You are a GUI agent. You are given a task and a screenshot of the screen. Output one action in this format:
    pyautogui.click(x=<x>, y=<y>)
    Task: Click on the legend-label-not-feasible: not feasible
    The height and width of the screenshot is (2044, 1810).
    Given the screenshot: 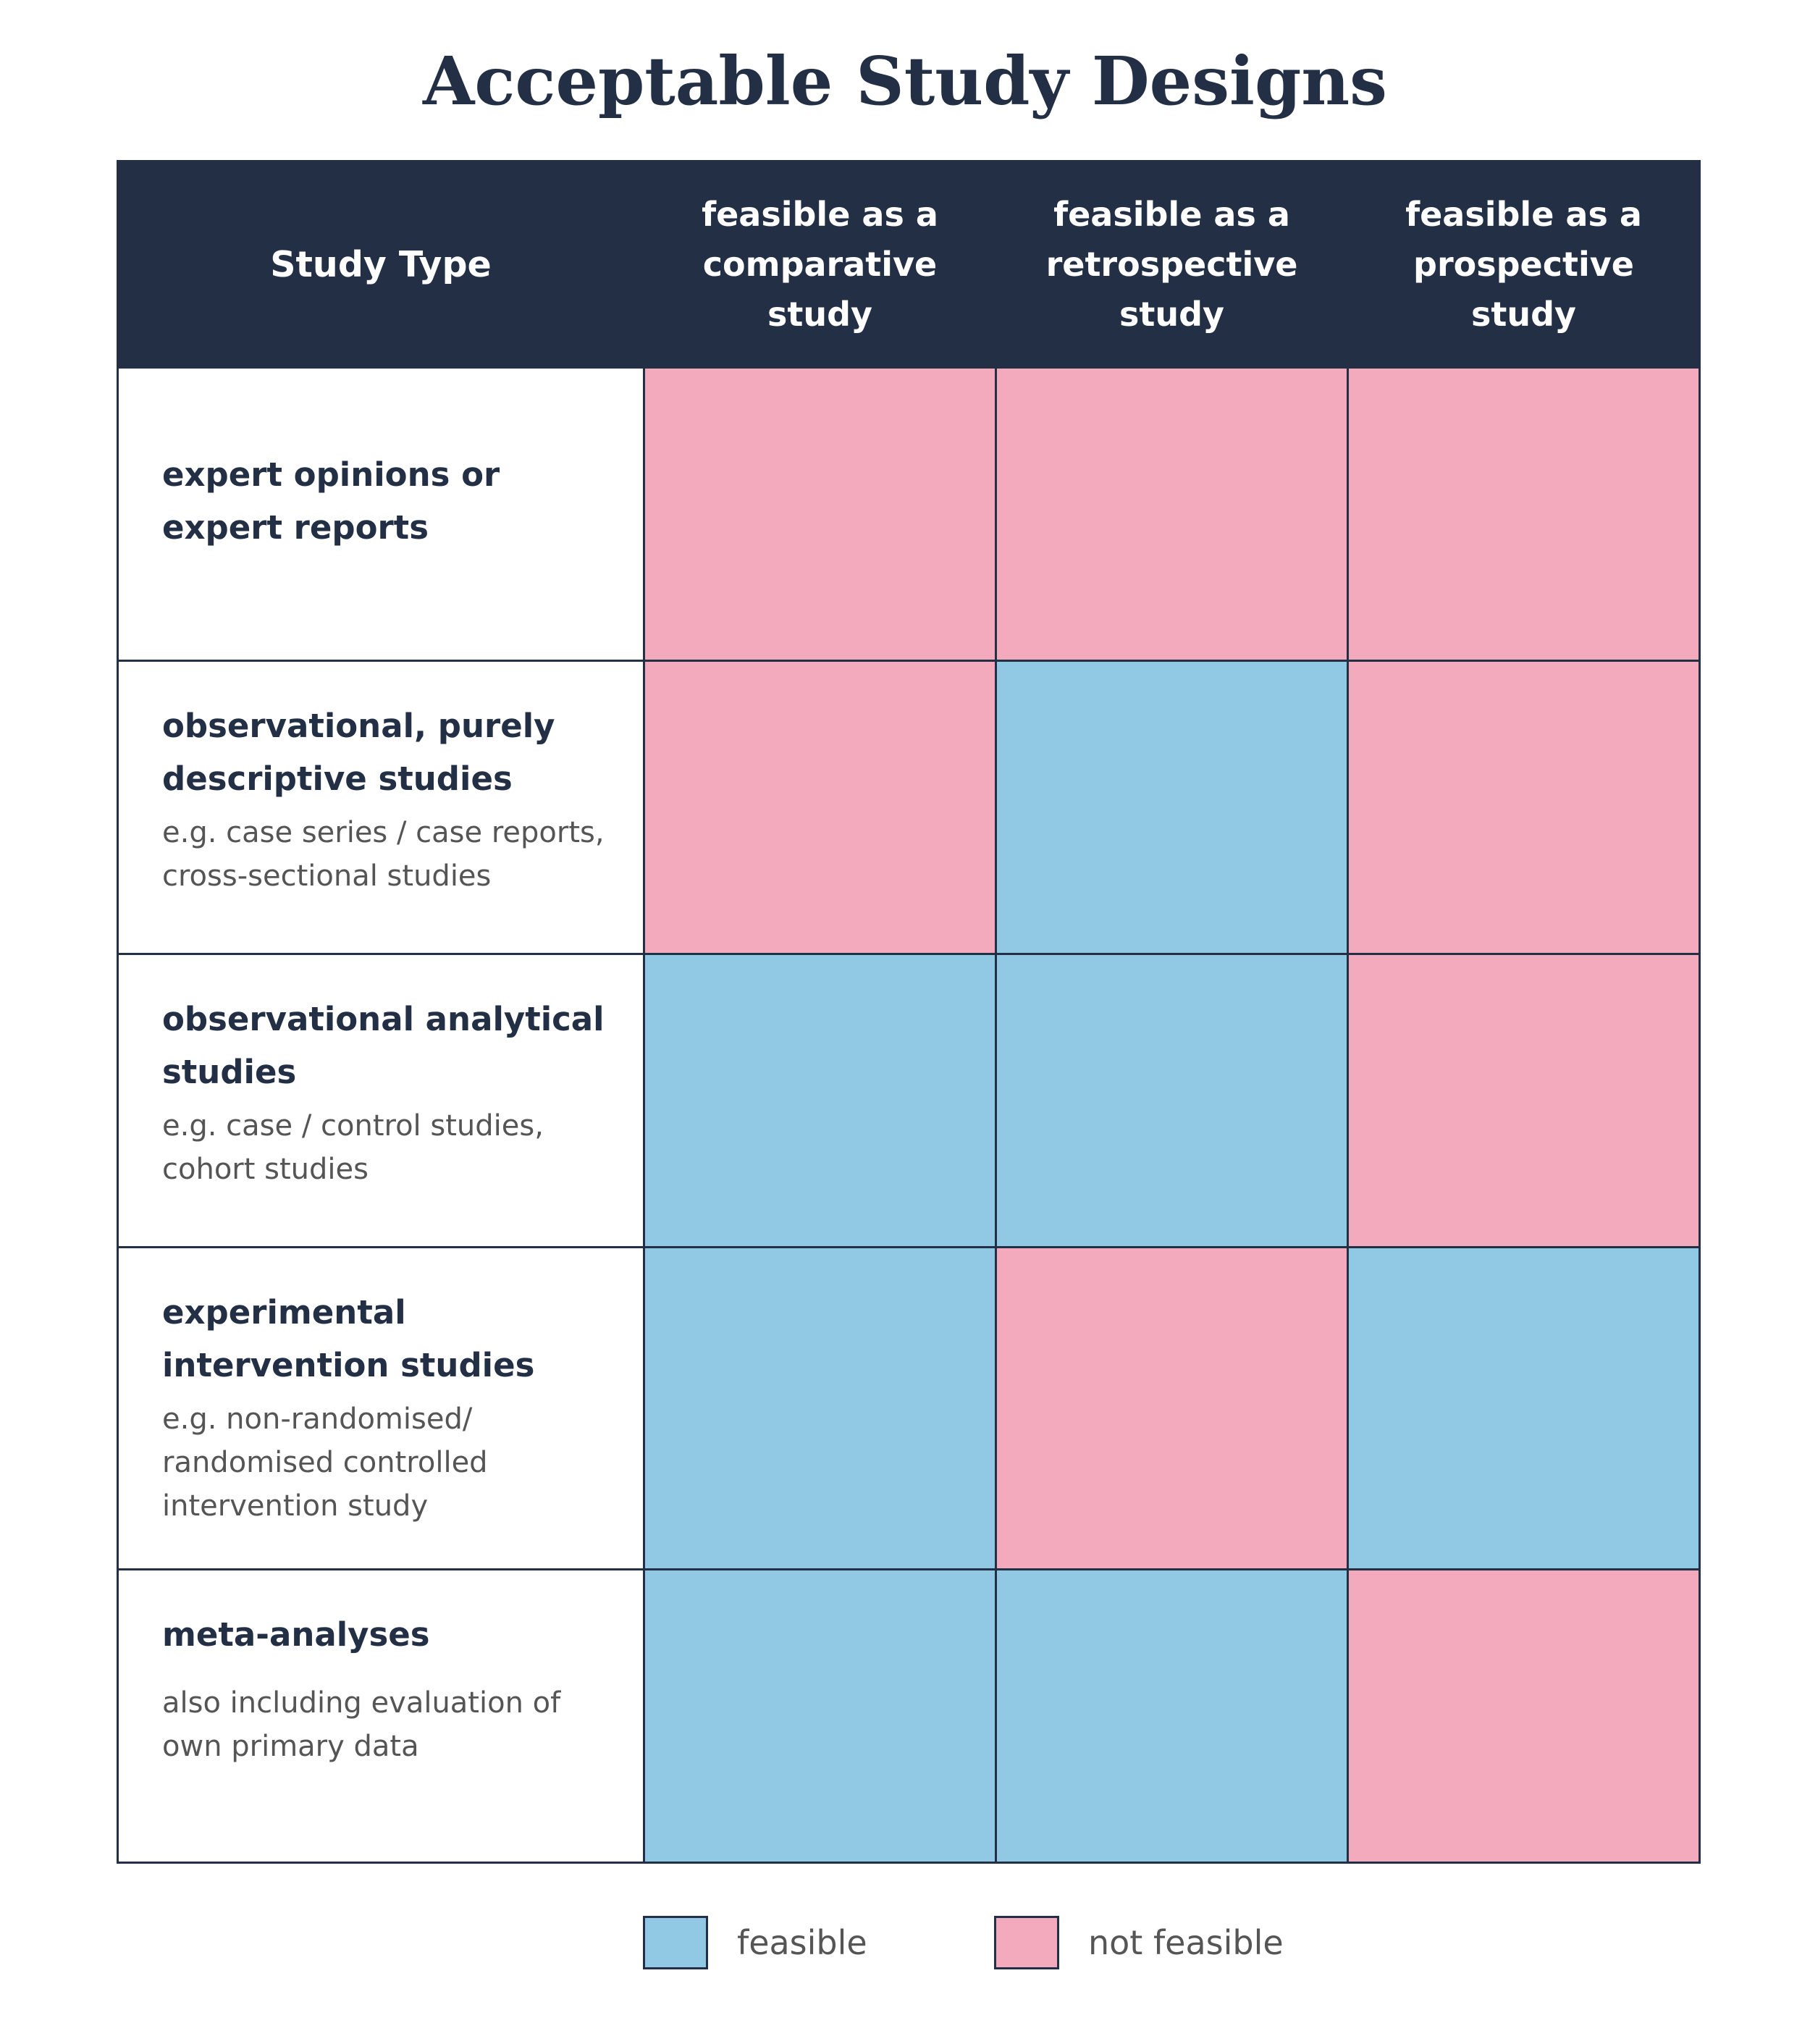 What is the action you would take?
    pyautogui.click(x=1186, y=1942)
    